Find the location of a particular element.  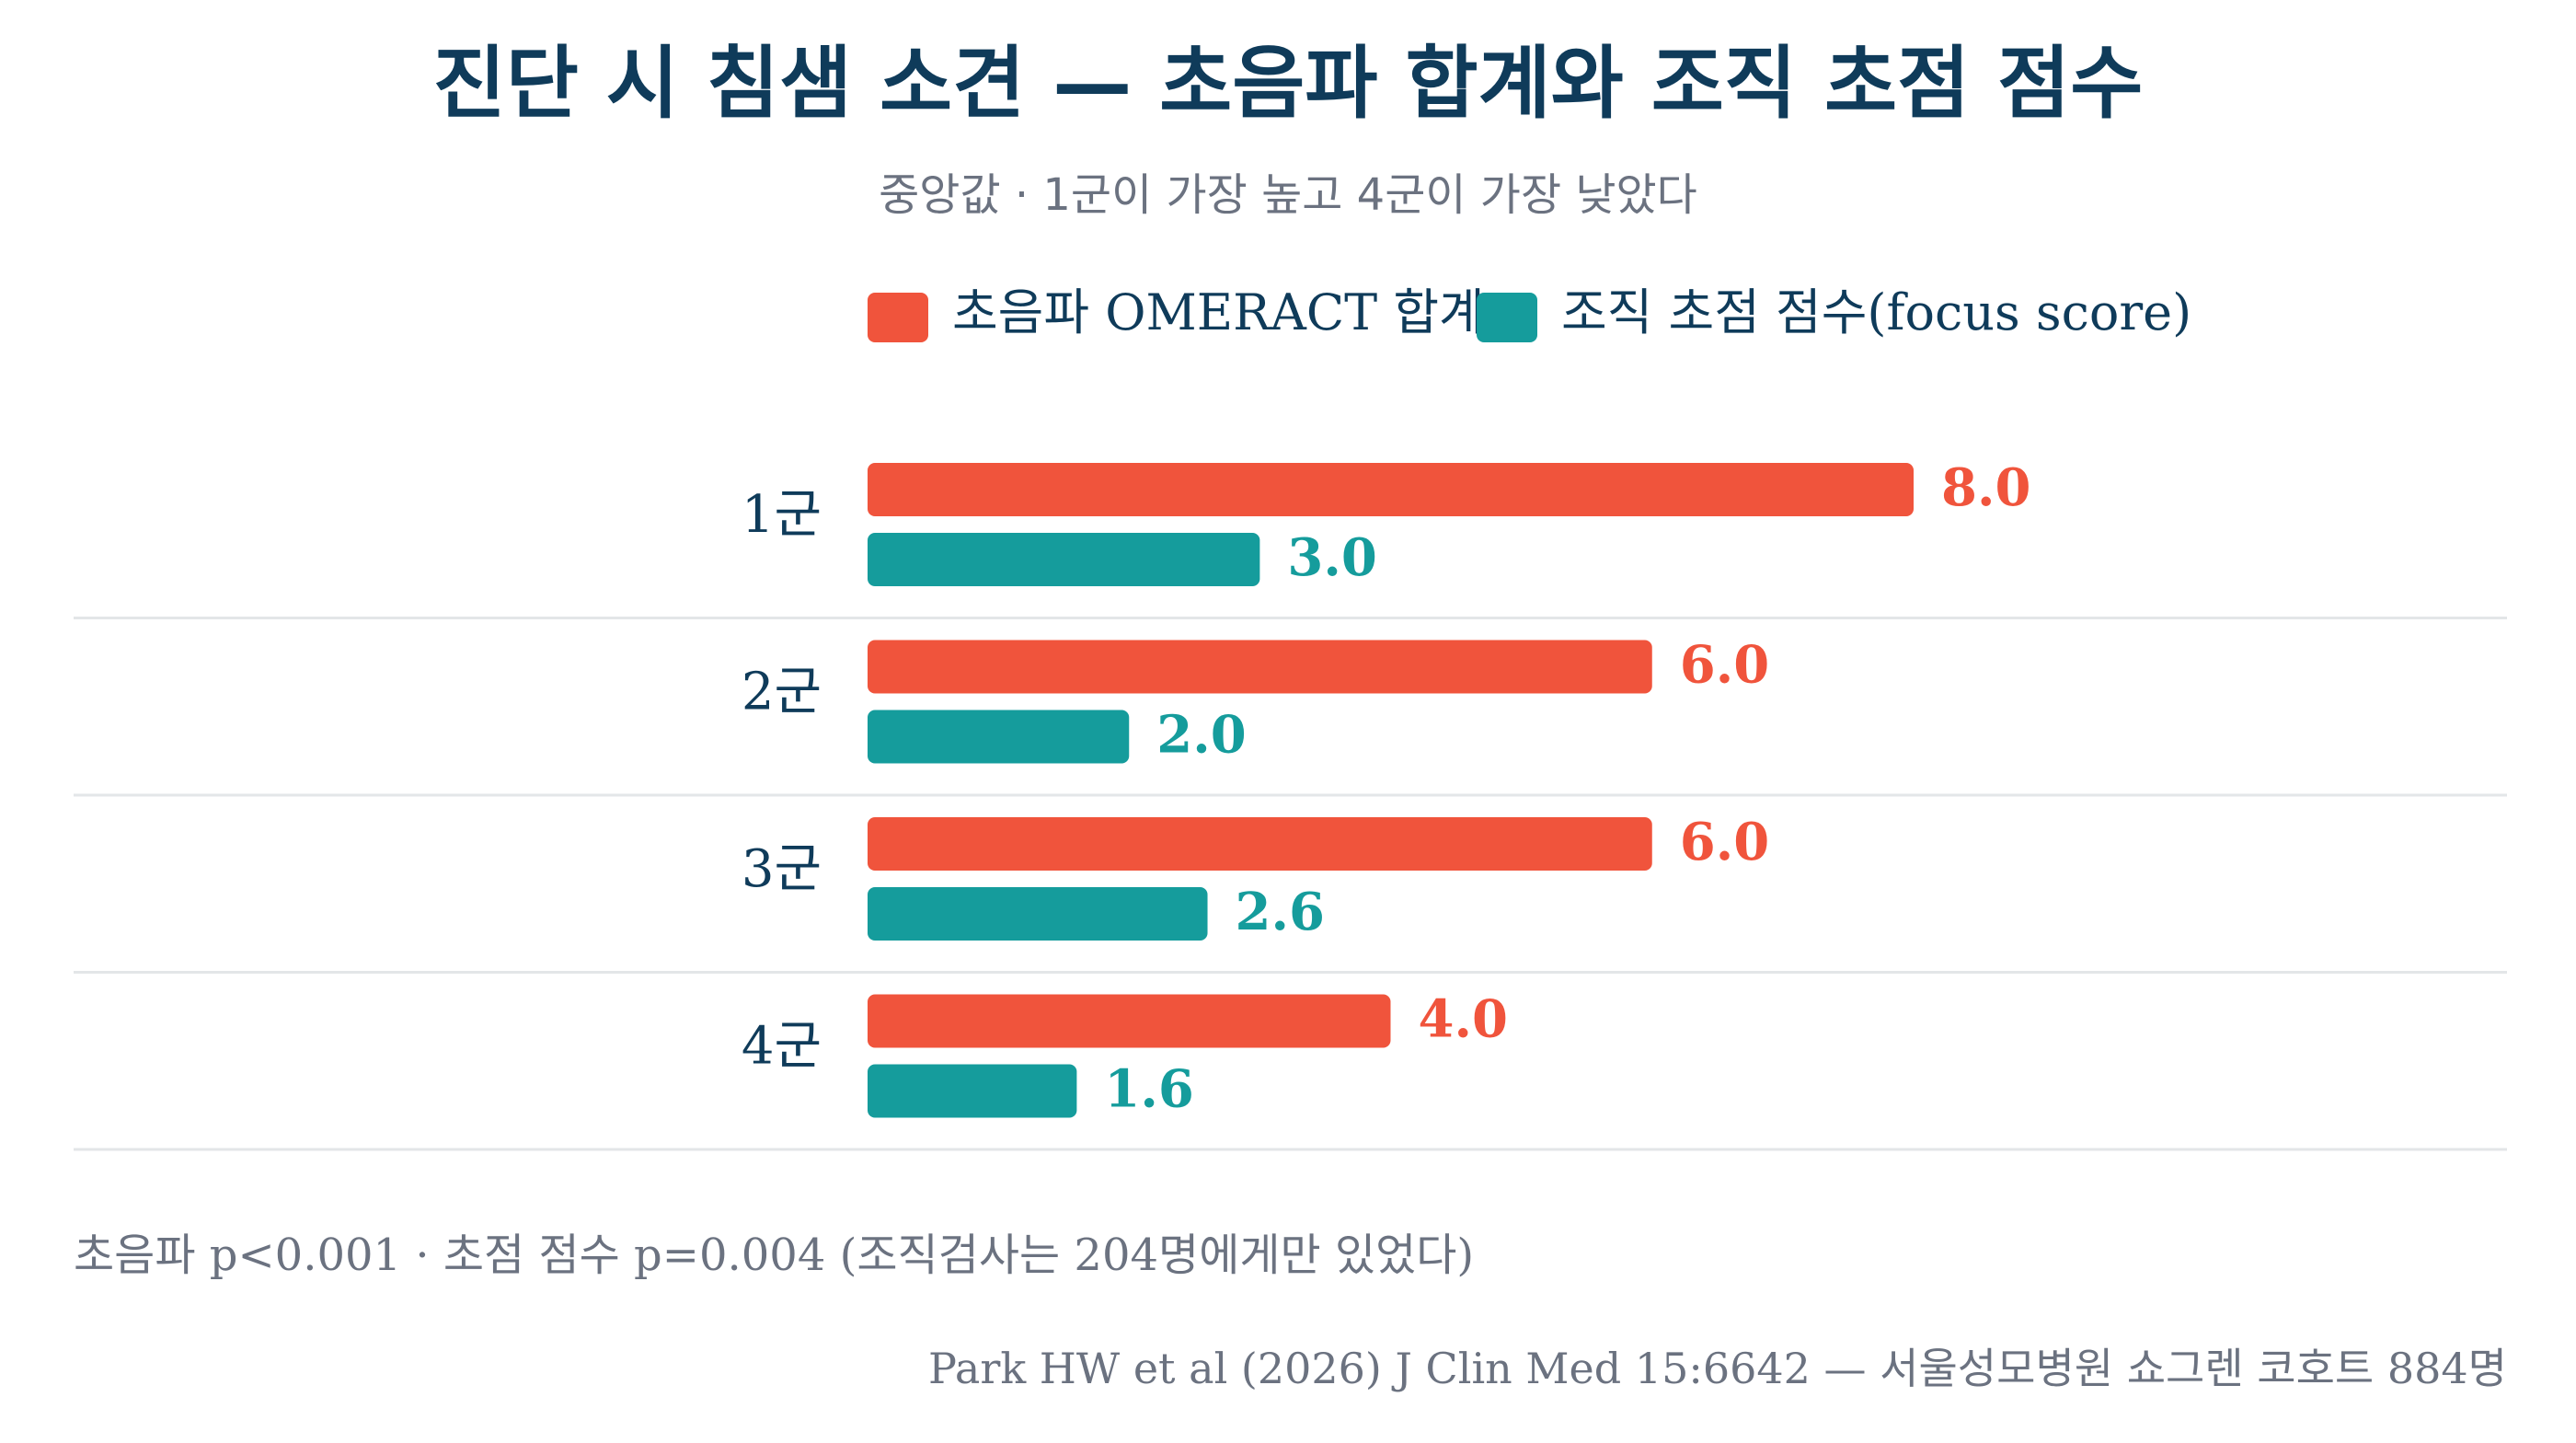

legend: 초음파 OMERACT 합계 조직 초점 점수(focus score) is located at coordinates (1529, 312).